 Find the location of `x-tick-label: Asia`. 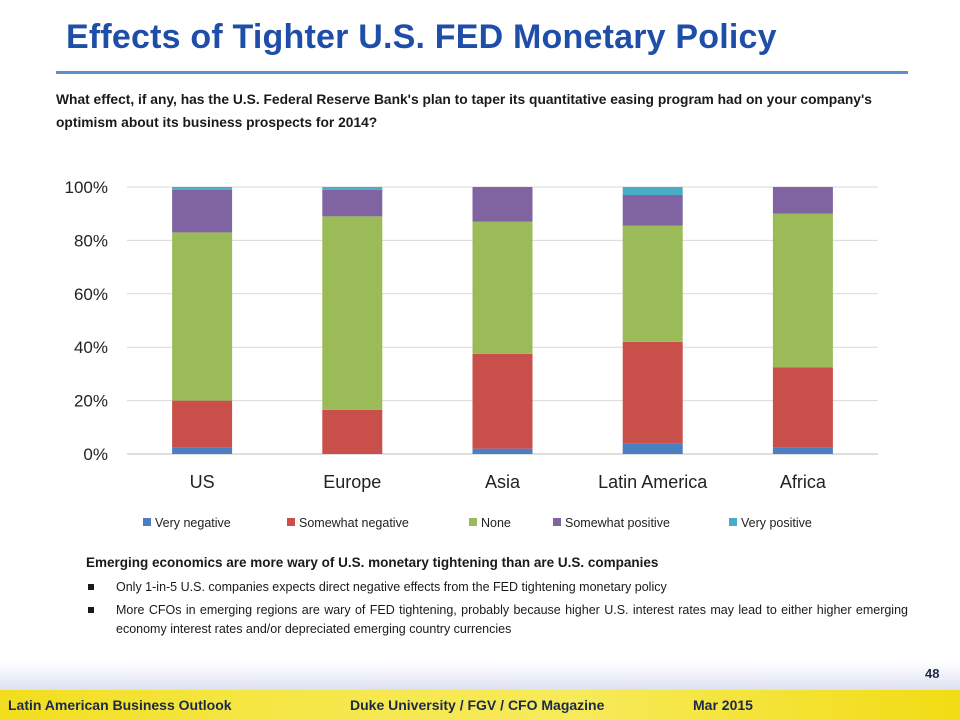

x-tick-label: Asia is located at coordinates (503, 482).